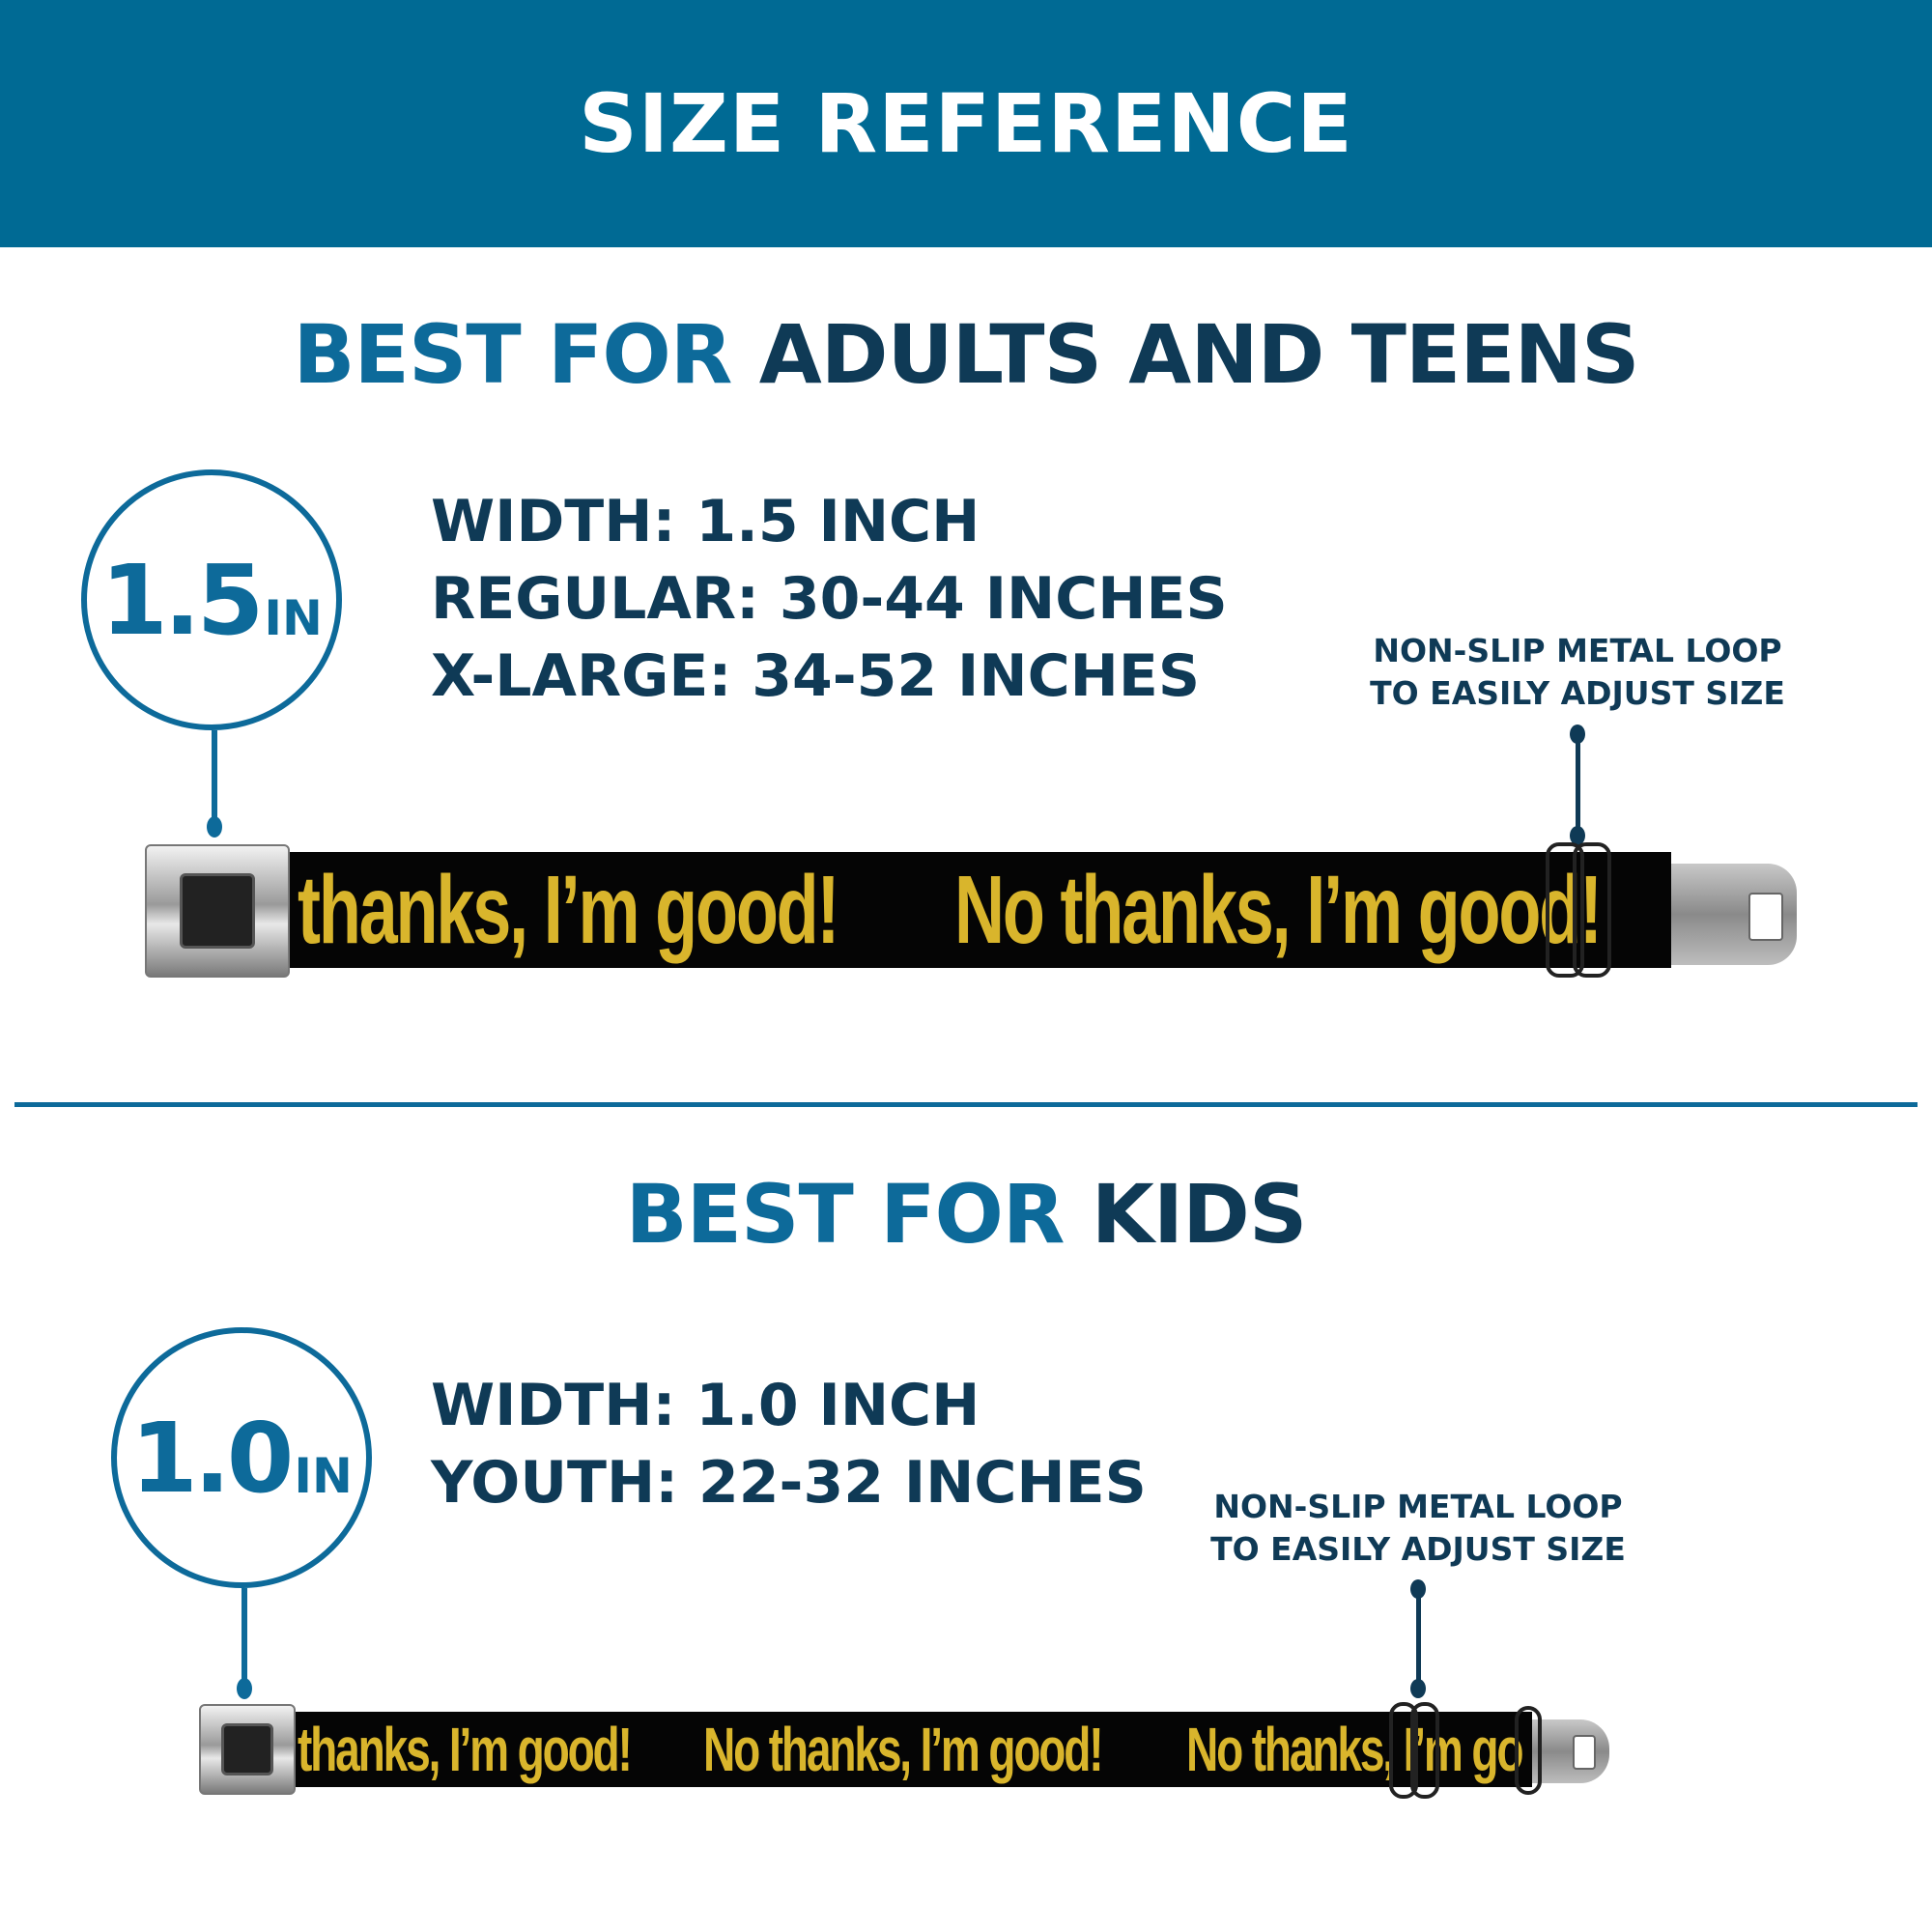 This screenshot has width=1932, height=1932. What do you see at coordinates (705, 521) in the screenshot?
I see `spec-width: WIDTH: 1.5 INCH` at bounding box center [705, 521].